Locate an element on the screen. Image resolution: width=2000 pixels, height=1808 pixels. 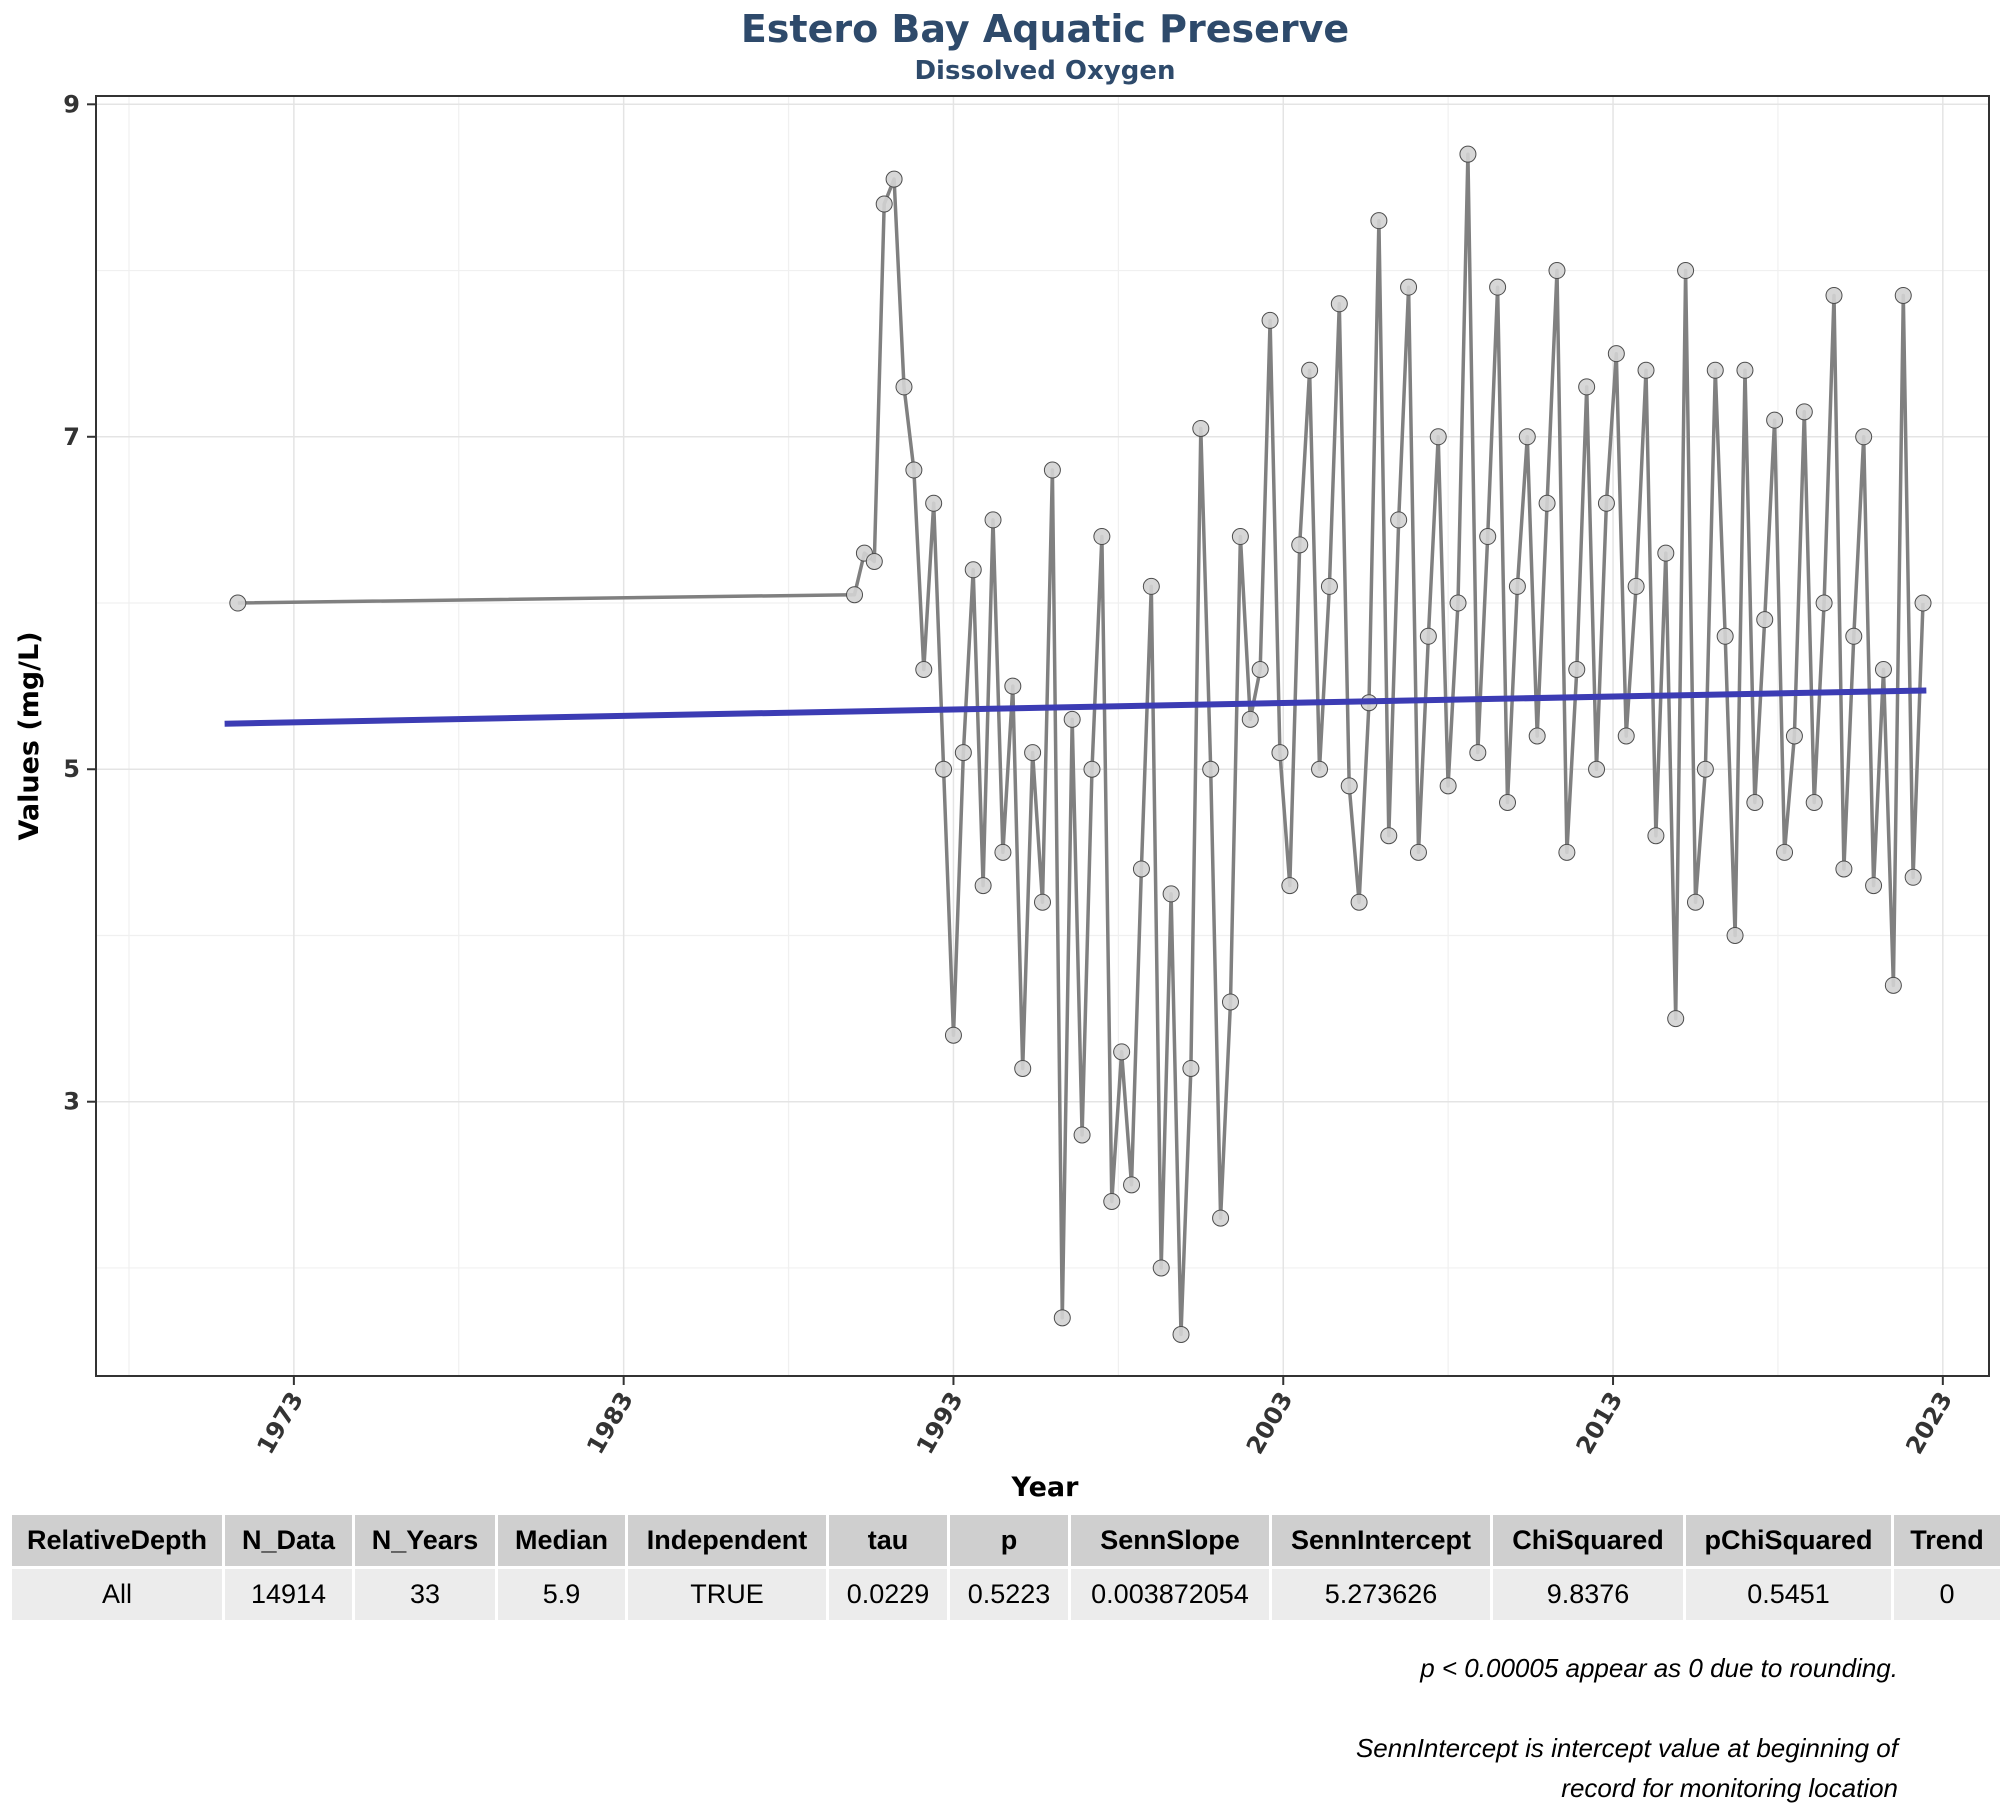
col-header: Trend is located at coordinates (1947, 1540).